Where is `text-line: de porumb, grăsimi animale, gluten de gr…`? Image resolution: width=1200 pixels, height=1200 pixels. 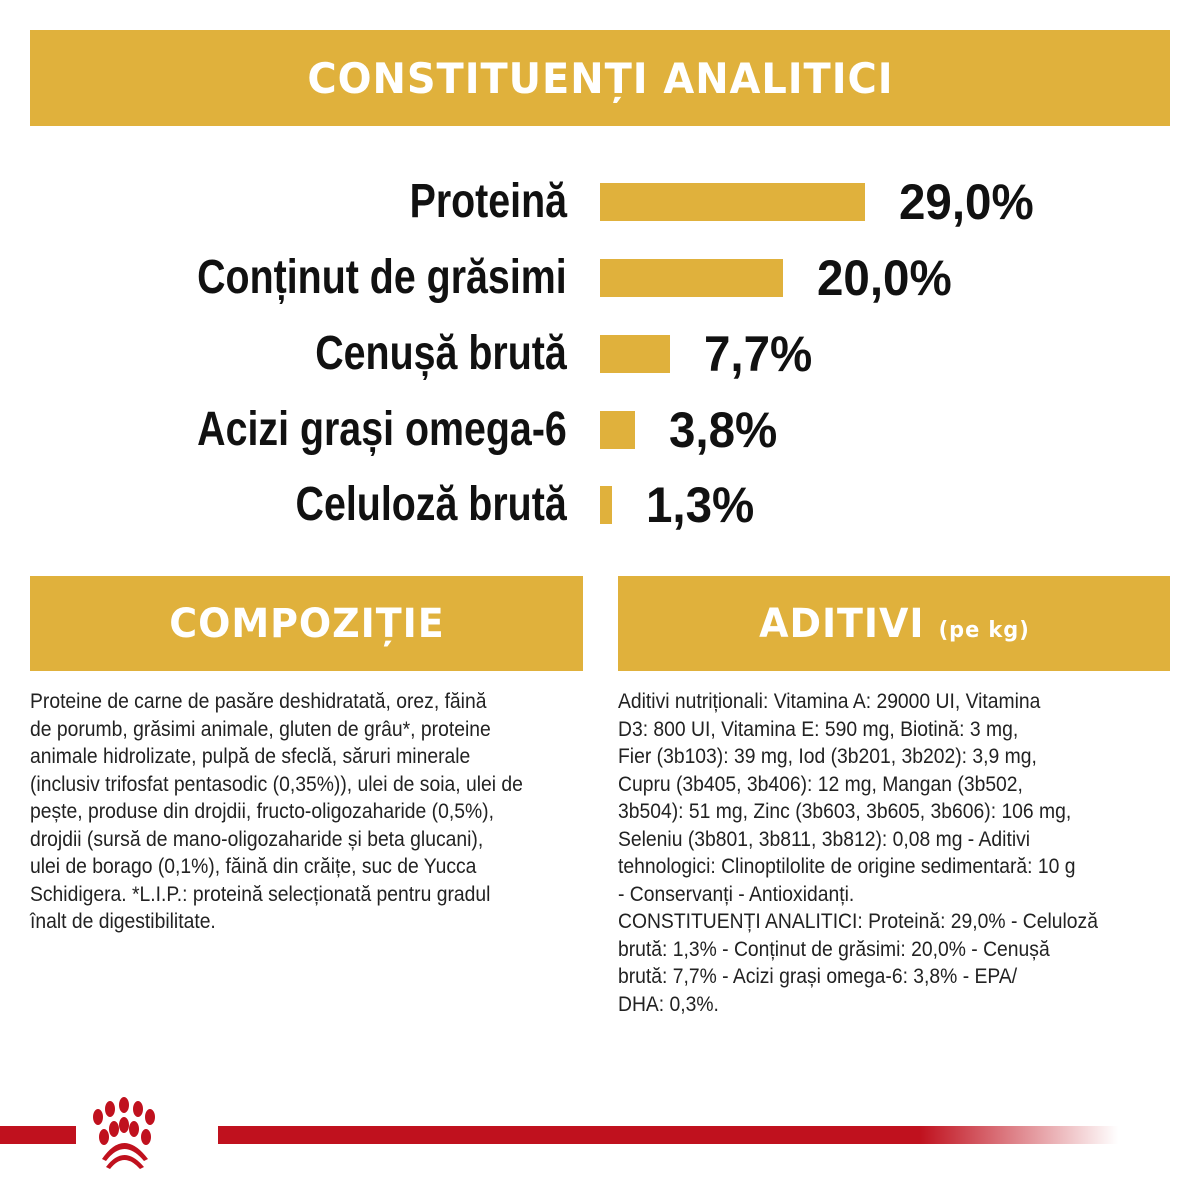
text-line: de porumb, grăsimi animale, gluten de gr… is located at coordinates (260, 729).